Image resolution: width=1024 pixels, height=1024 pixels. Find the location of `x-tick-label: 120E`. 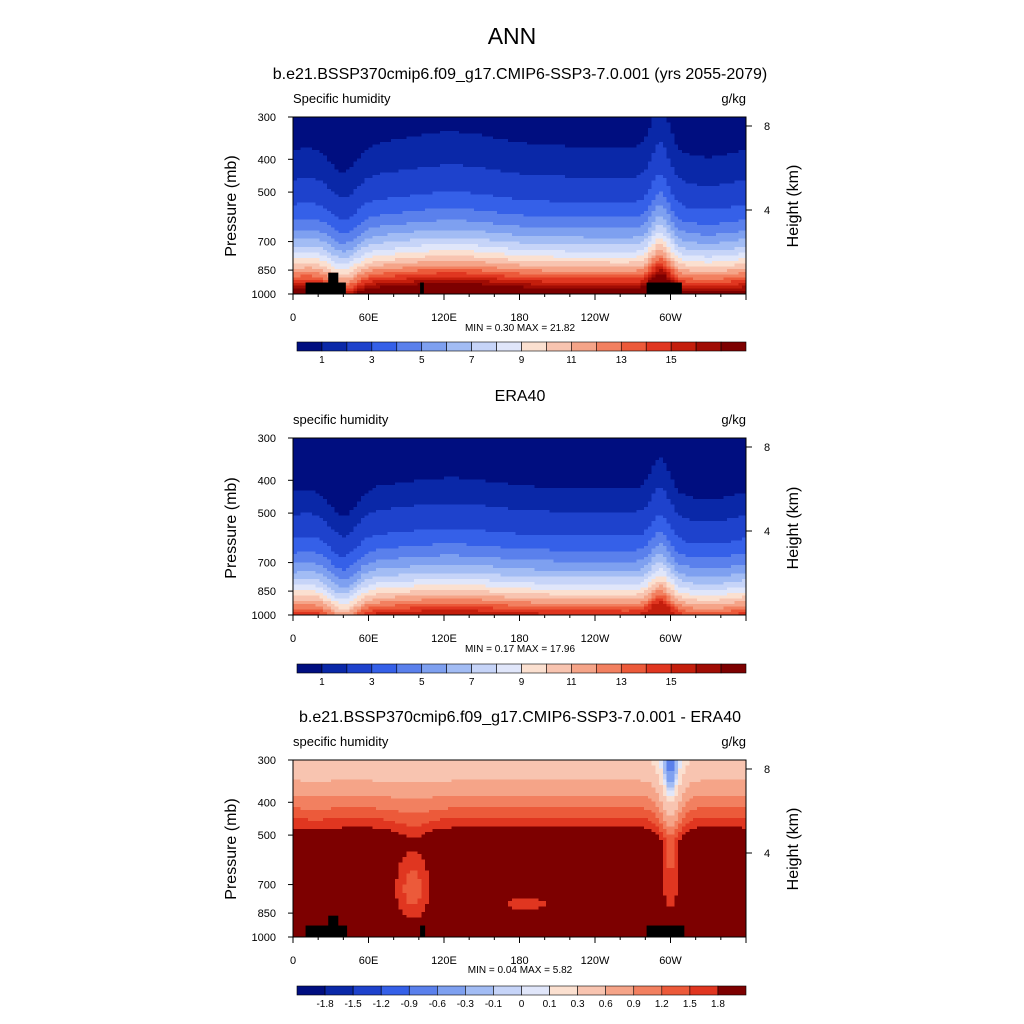

x-tick-label: 120E is located at coordinates (444, 961).